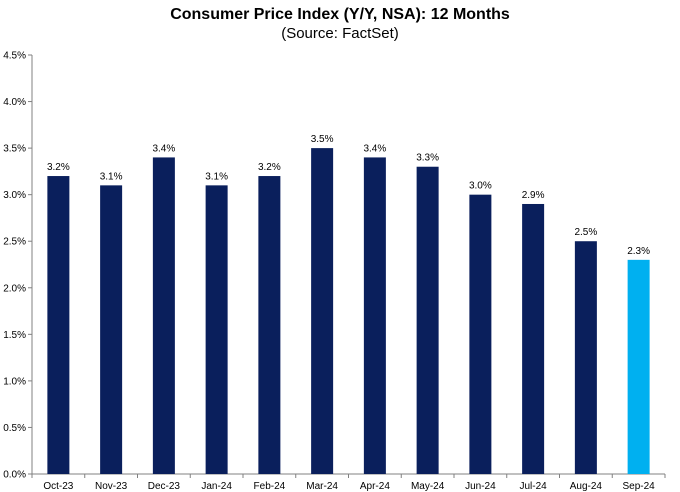  Describe the element at coordinates (322, 486) in the screenshot. I see `x-tick-label: Mar-24` at that location.